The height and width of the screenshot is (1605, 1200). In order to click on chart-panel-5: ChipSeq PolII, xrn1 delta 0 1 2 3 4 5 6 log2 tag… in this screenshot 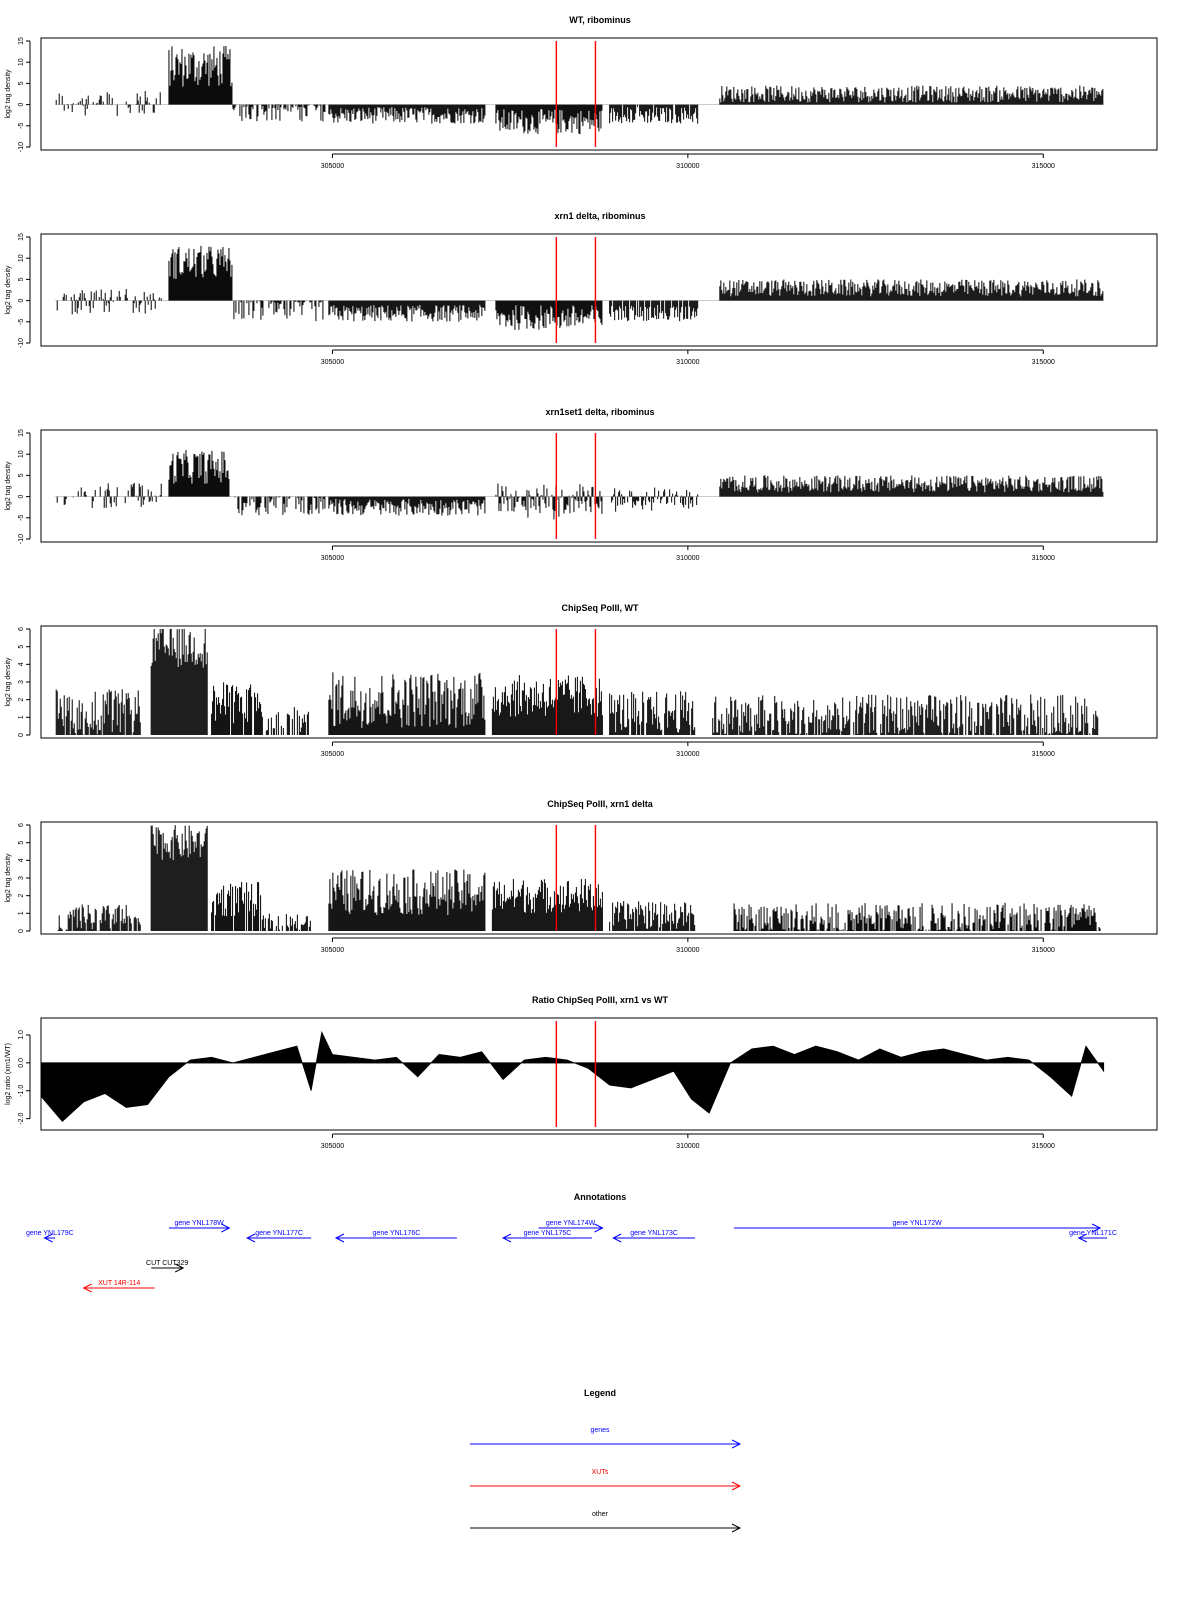, I will do `click(581, 876)`.